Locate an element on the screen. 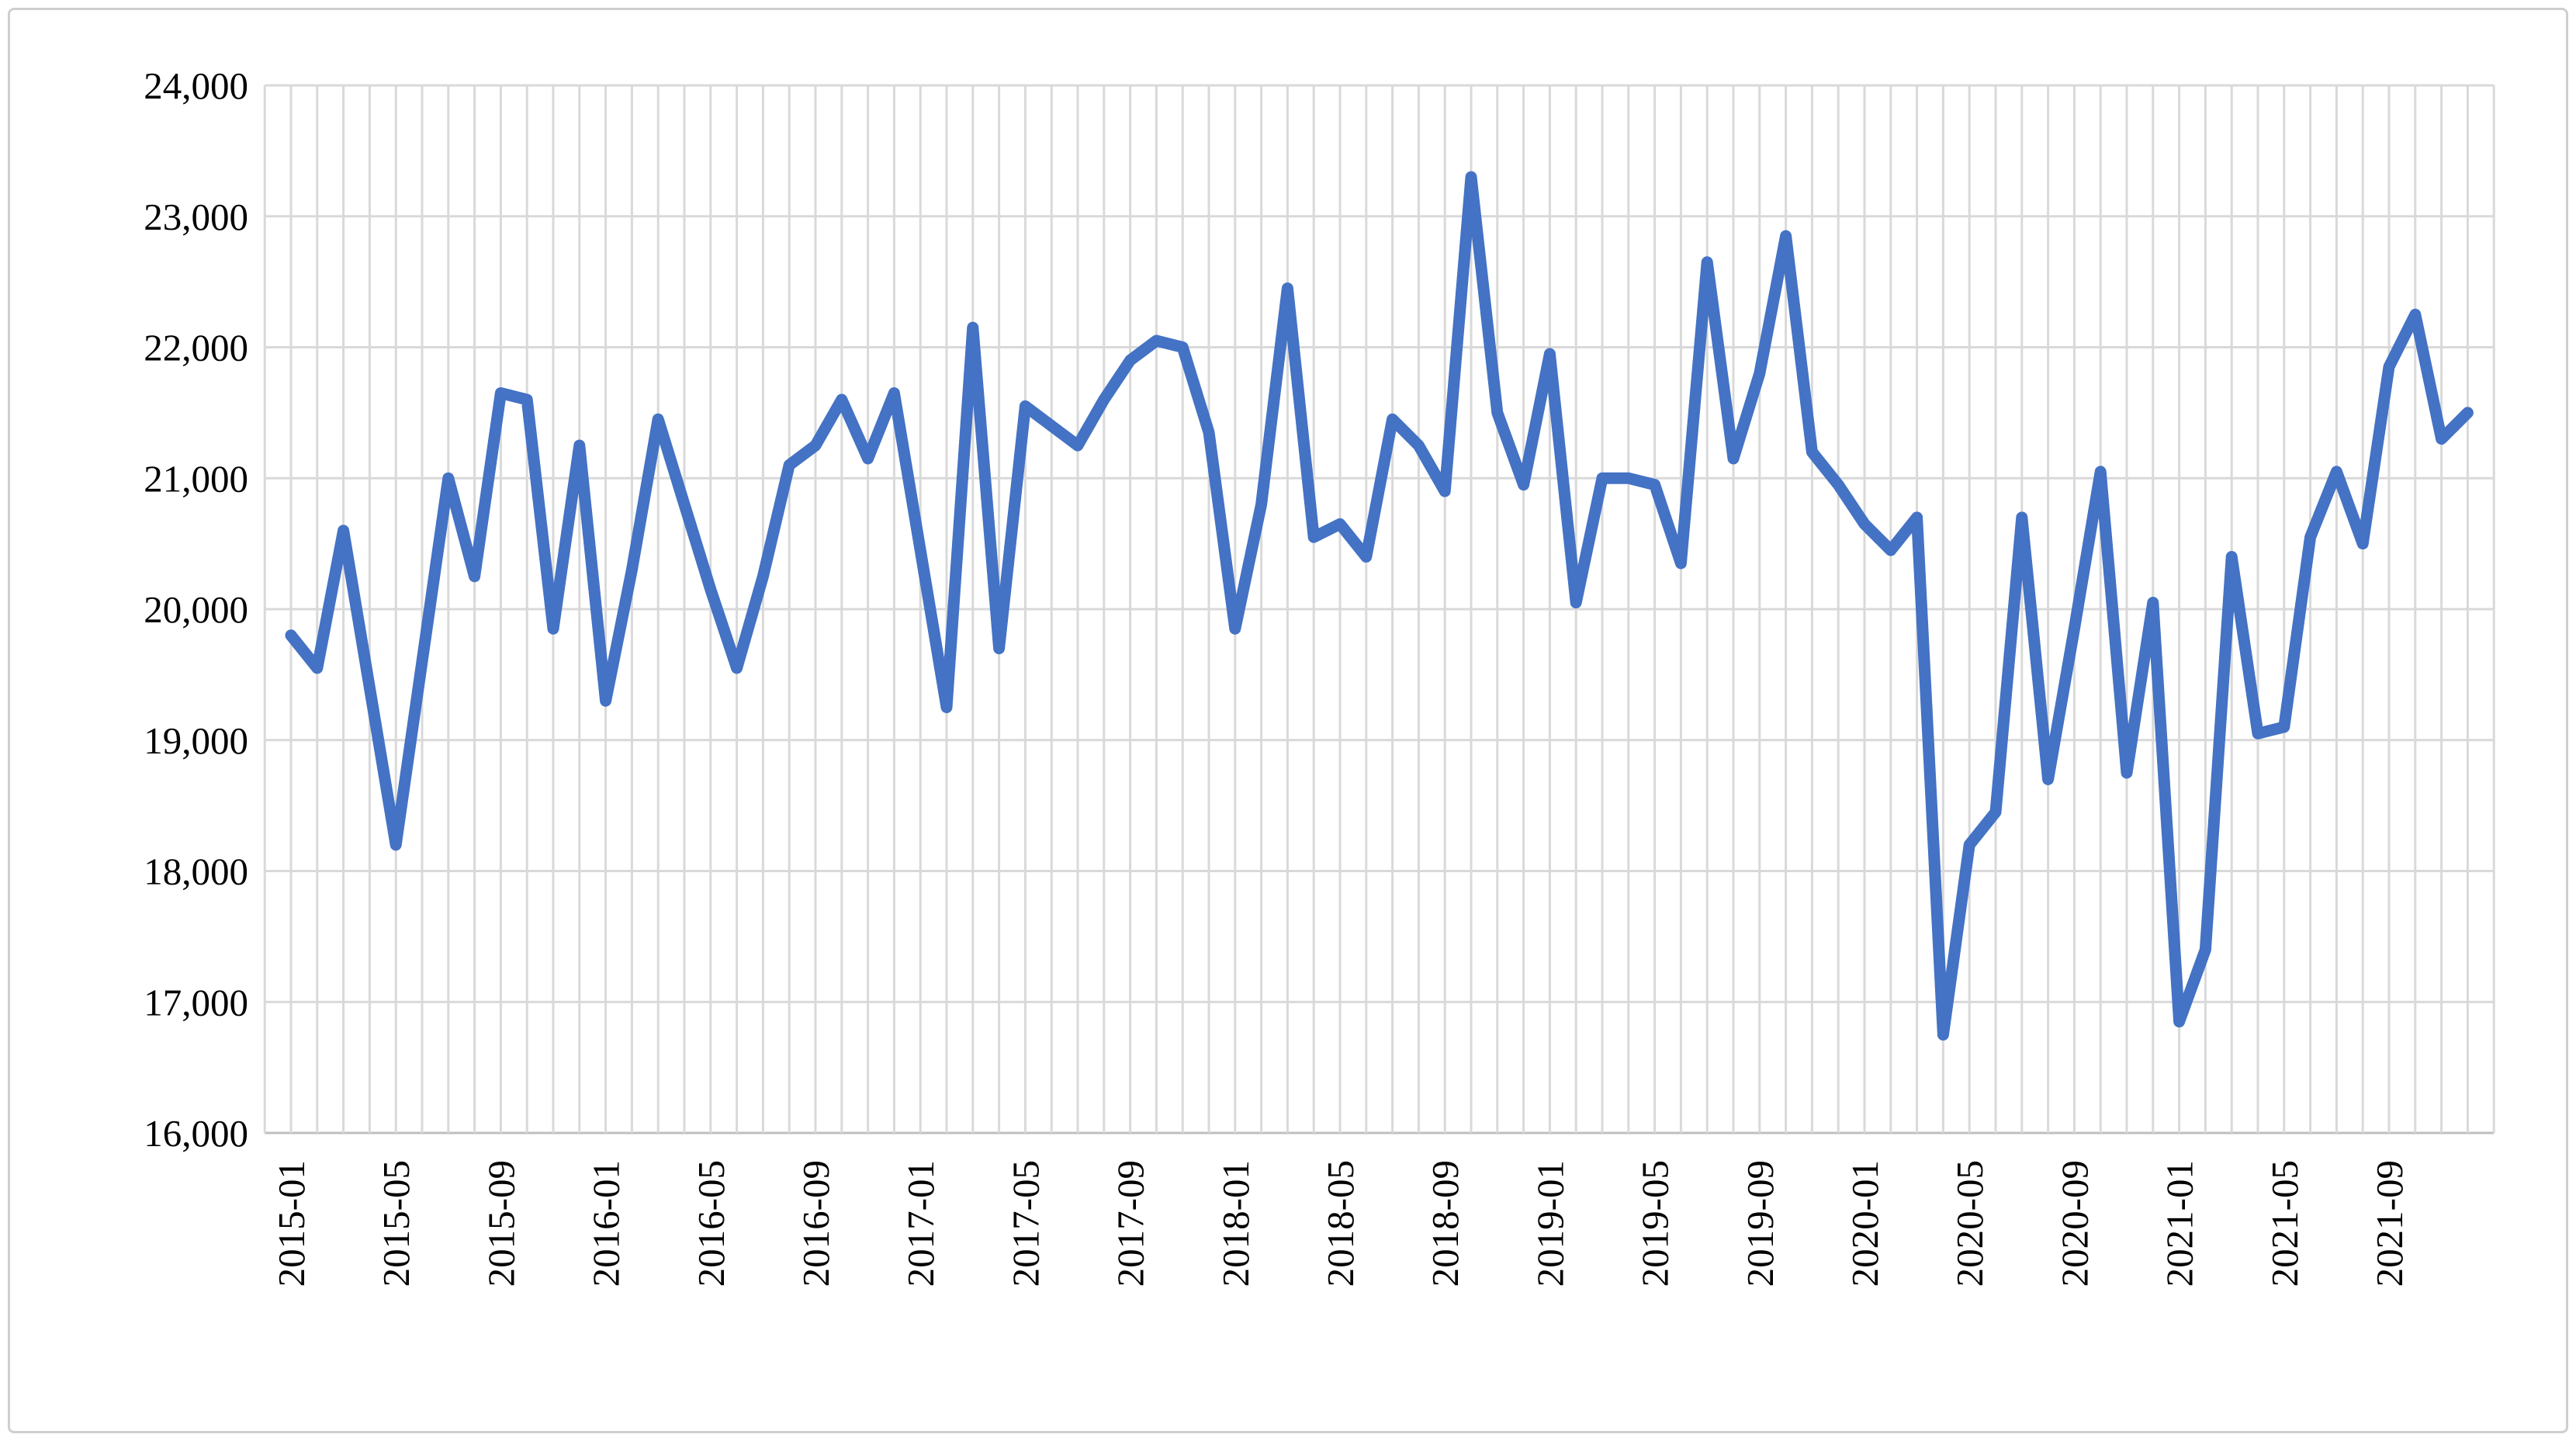 The width and height of the screenshot is (2576, 1441). x-tick-label: 2021-01 is located at coordinates (2180, 1223).